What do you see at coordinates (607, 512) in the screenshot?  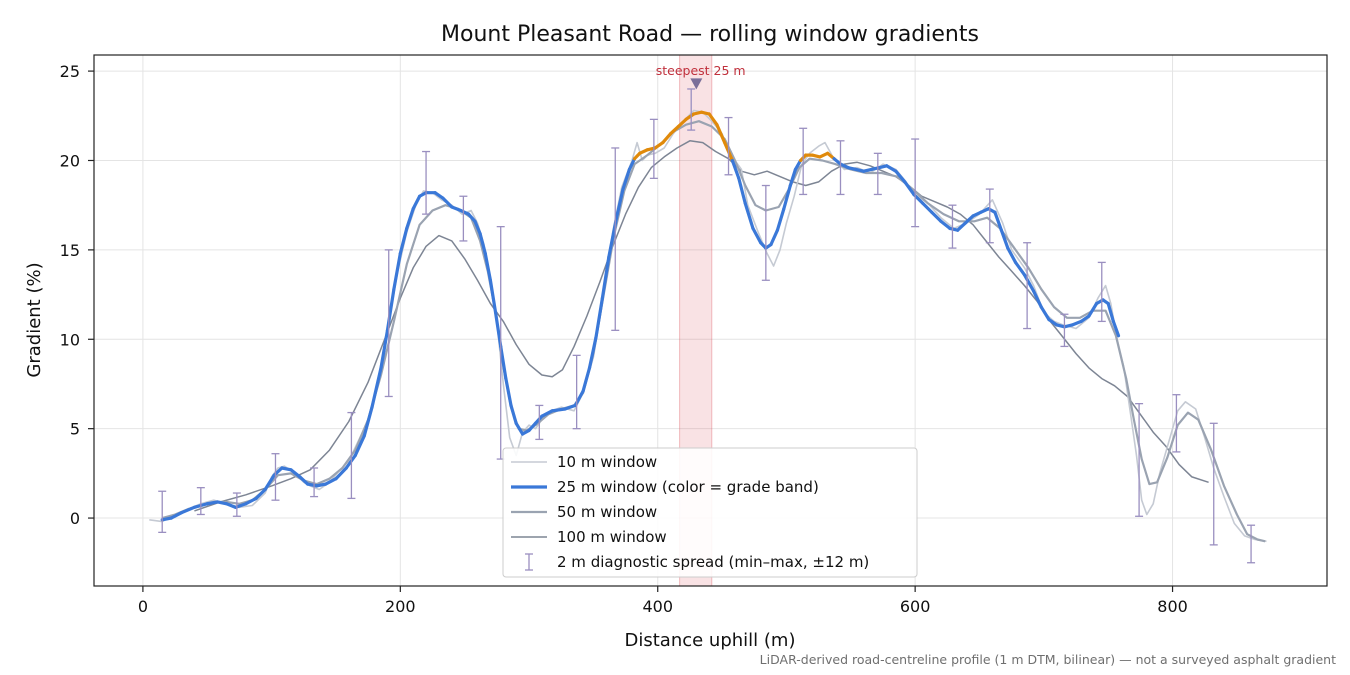 I see `legend-label: 50 m window` at bounding box center [607, 512].